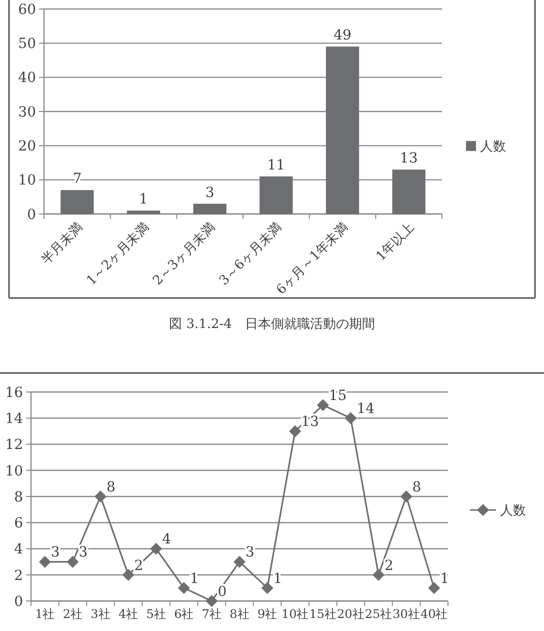 This screenshot has width=544, height=631. I want to click on y-tick-label: 20, so click(27, 146).